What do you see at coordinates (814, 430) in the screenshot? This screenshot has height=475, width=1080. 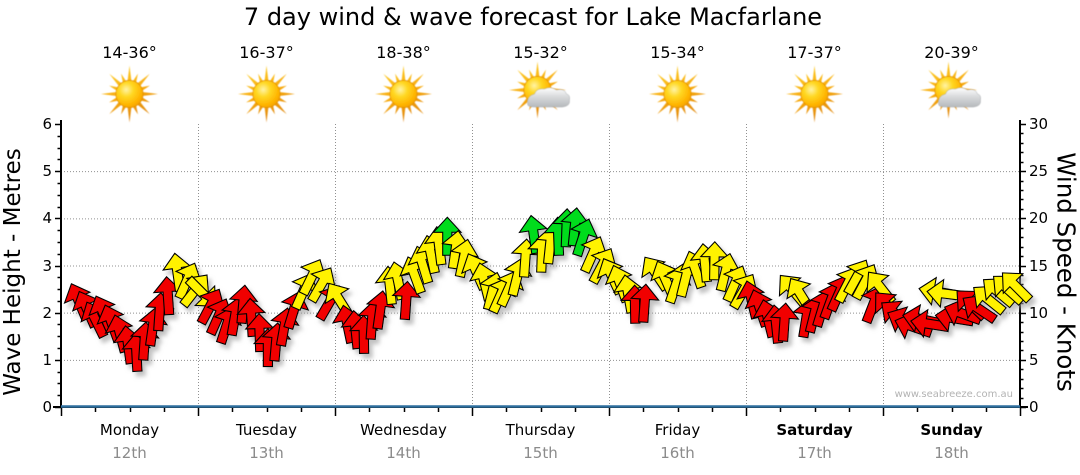 I see `day-name: Saturday` at bounding box center [814, 430].